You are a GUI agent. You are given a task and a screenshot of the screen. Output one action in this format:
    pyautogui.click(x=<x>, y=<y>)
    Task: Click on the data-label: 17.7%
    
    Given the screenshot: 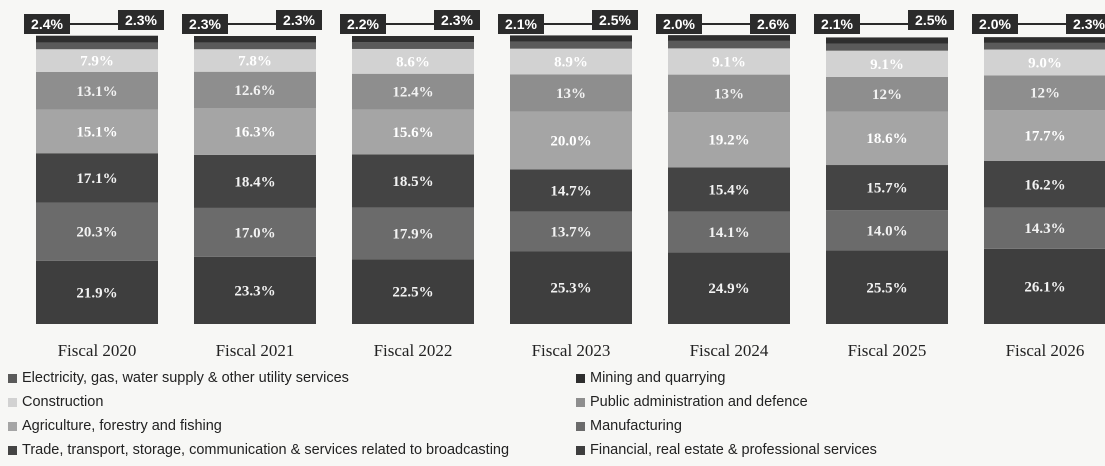 What is the action you would take?
    pyautogui.click(x=1044, y=137)
    